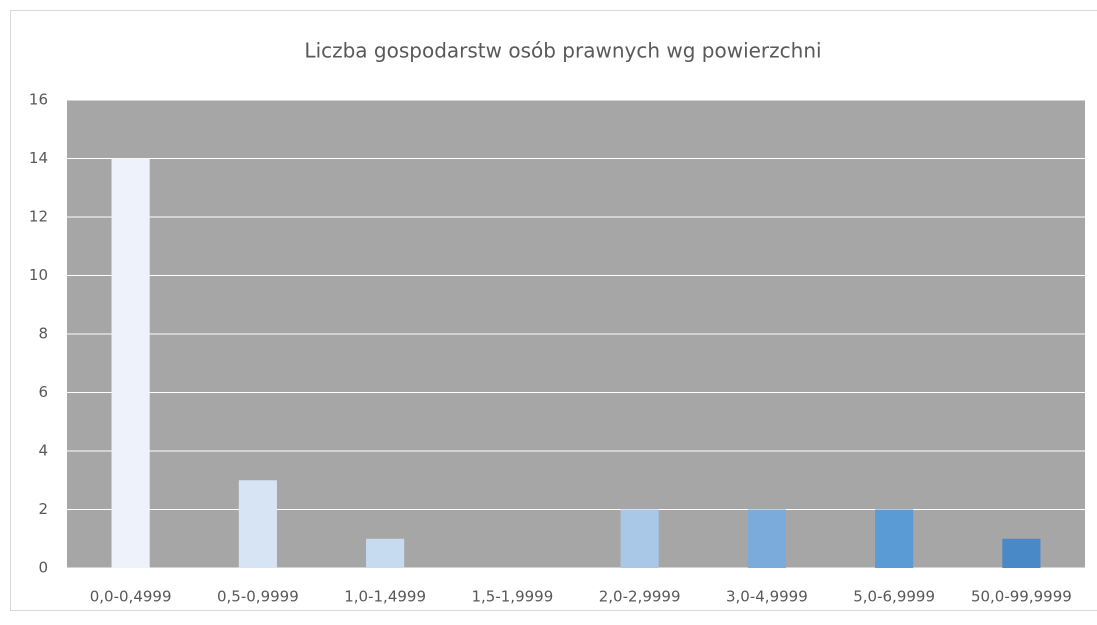 Image resolution: width=1097 pixels, height=625 pixels. Describe the element at coordinates (767, 597) in the screenshot. I see `x-tick-label: 3,0-4,9999` at that location.